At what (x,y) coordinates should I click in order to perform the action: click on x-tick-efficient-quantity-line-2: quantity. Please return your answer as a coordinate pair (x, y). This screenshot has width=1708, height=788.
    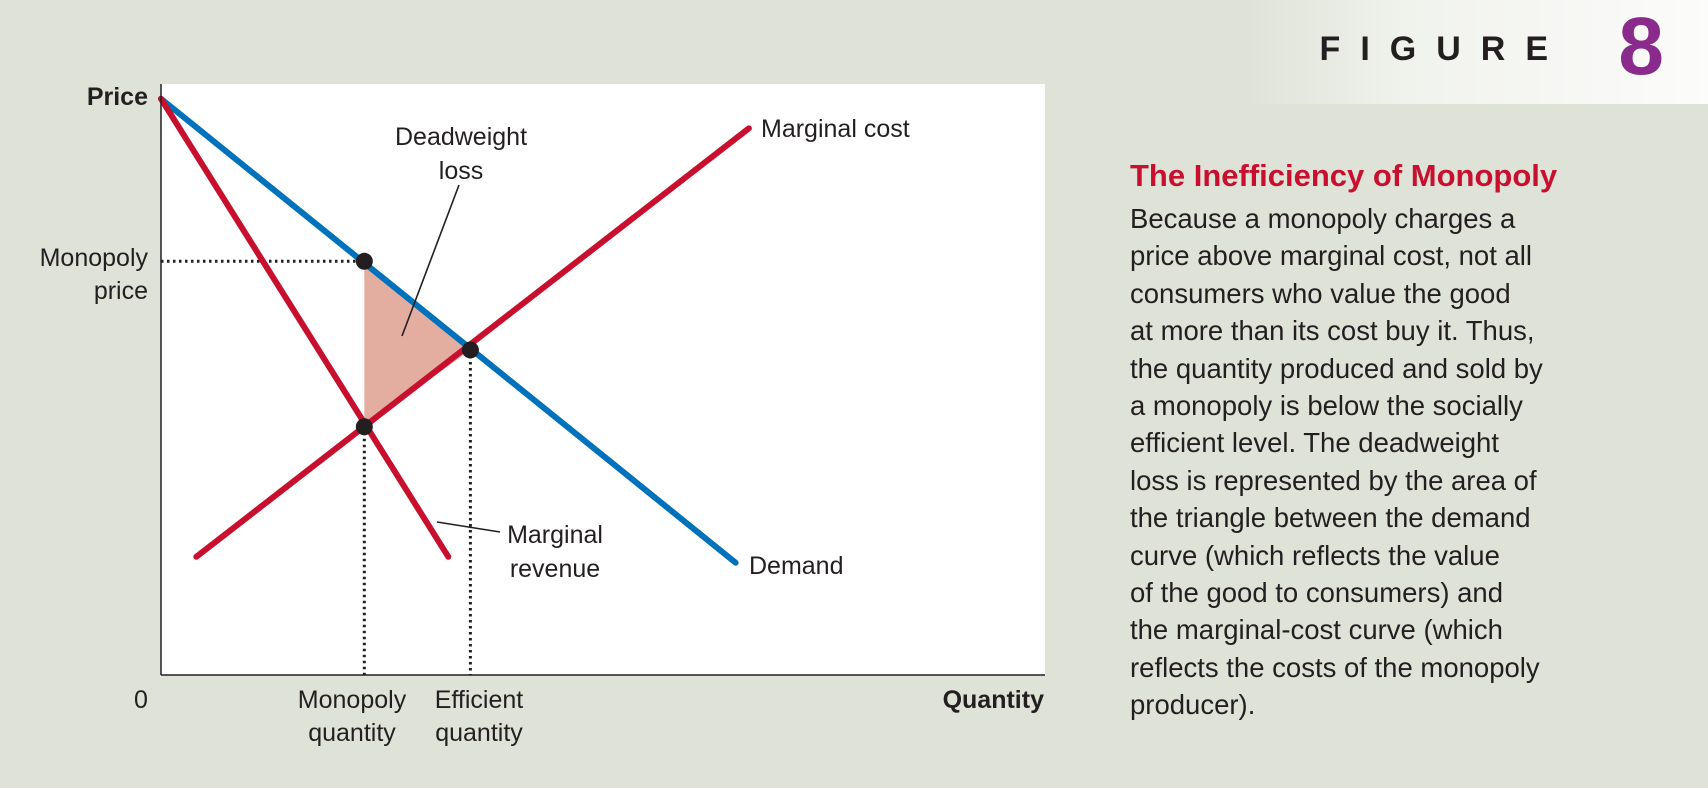
    Looking at the image, I should click on (479, 733).